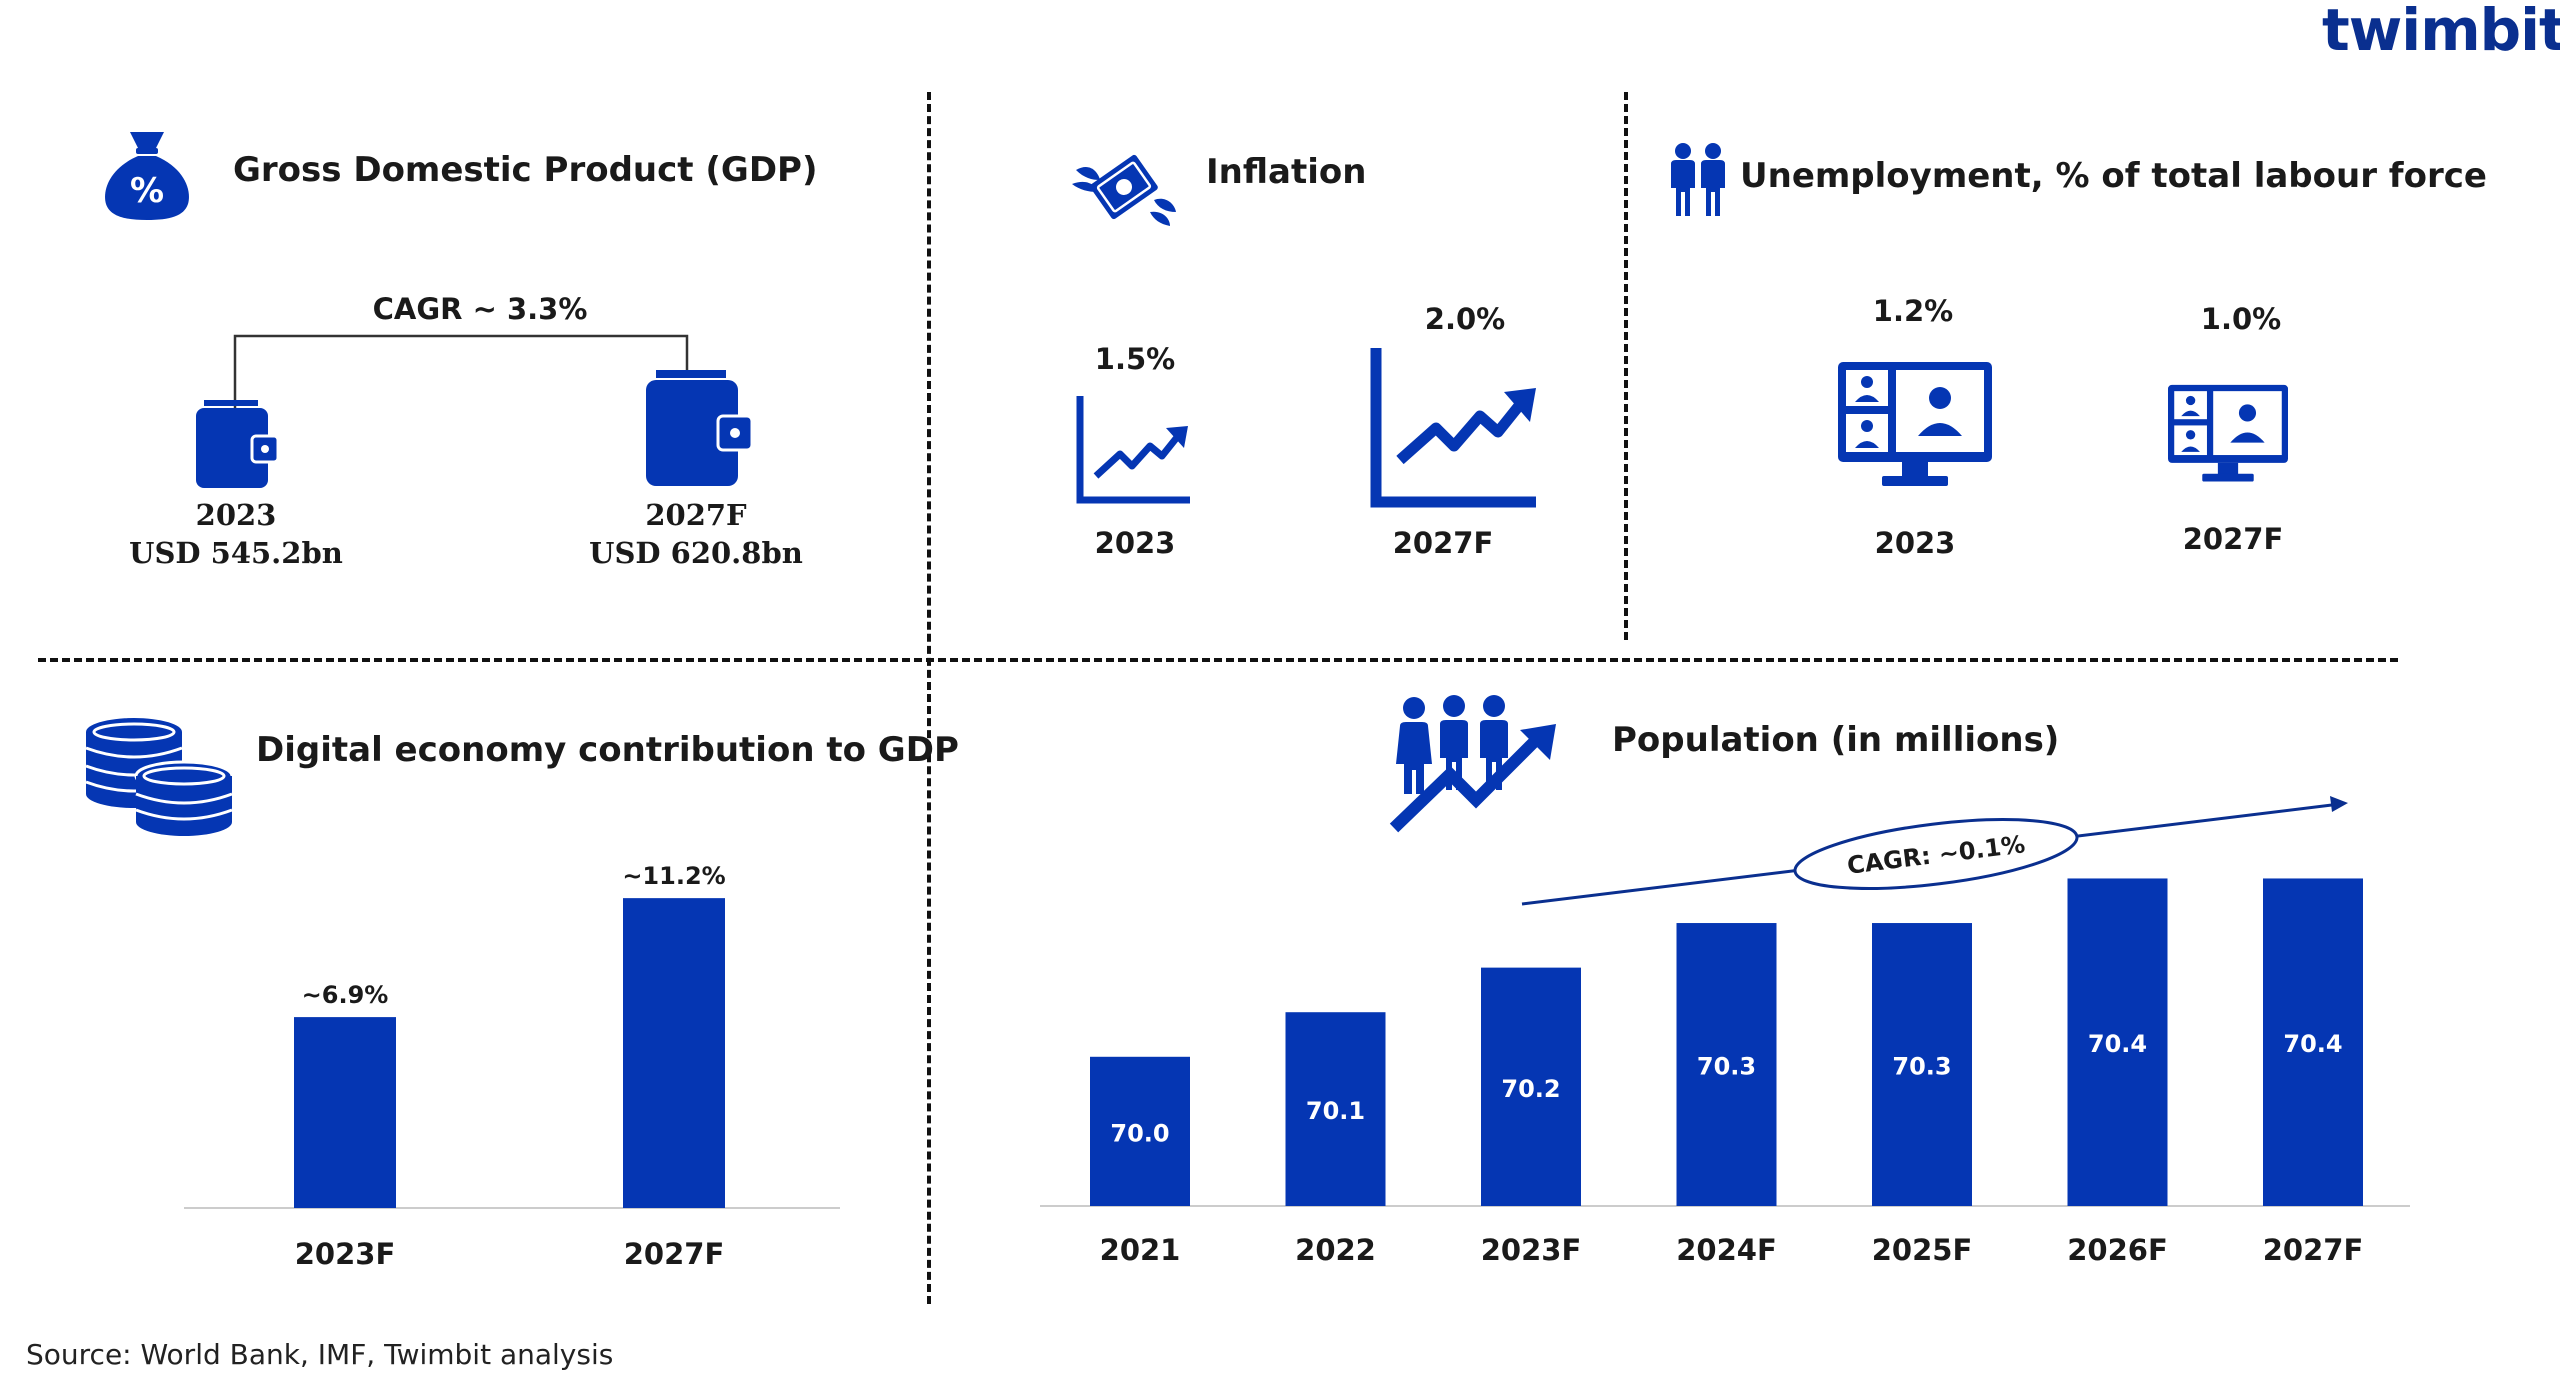 The height and width of the screenshot is (1393, 2560). What do you see at coordinates (236, 553) in the screenshot?
I see `gdp-value-2023: USD 545.2bn` at bounding box center [236, 553].